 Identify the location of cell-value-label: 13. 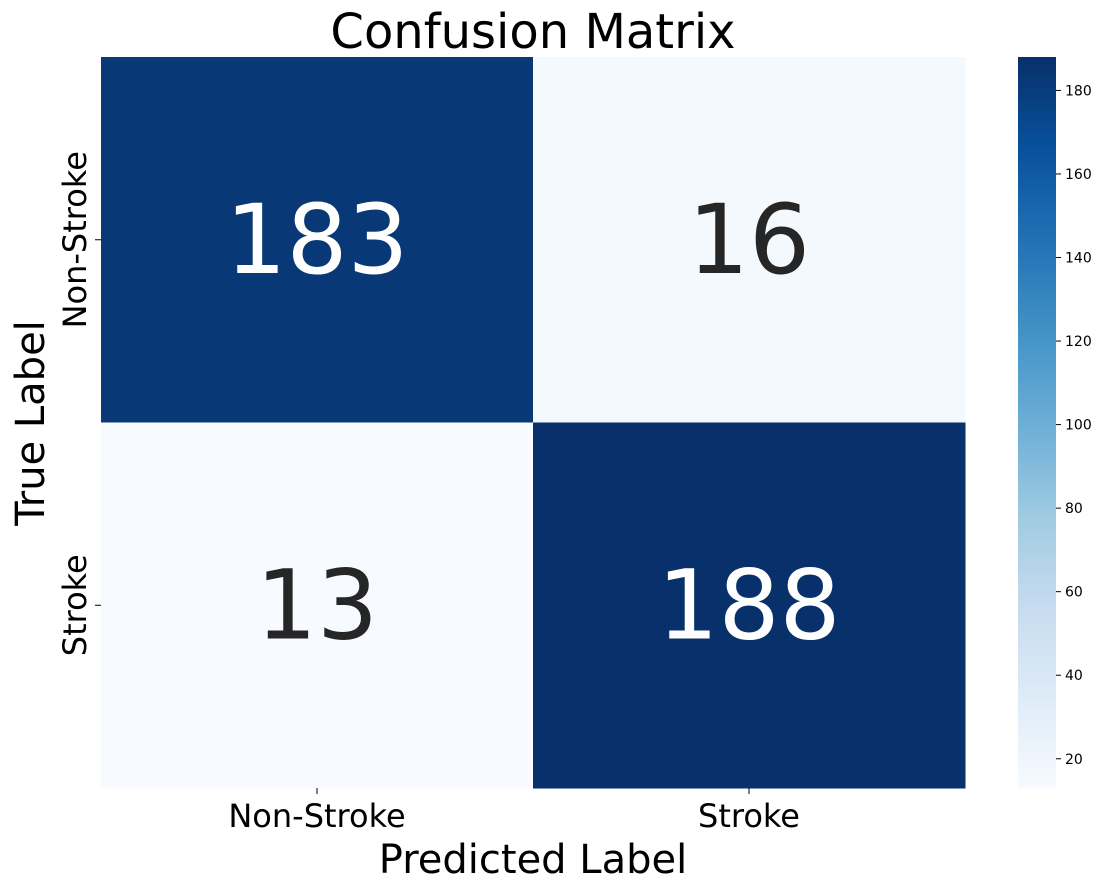
(317, 605).